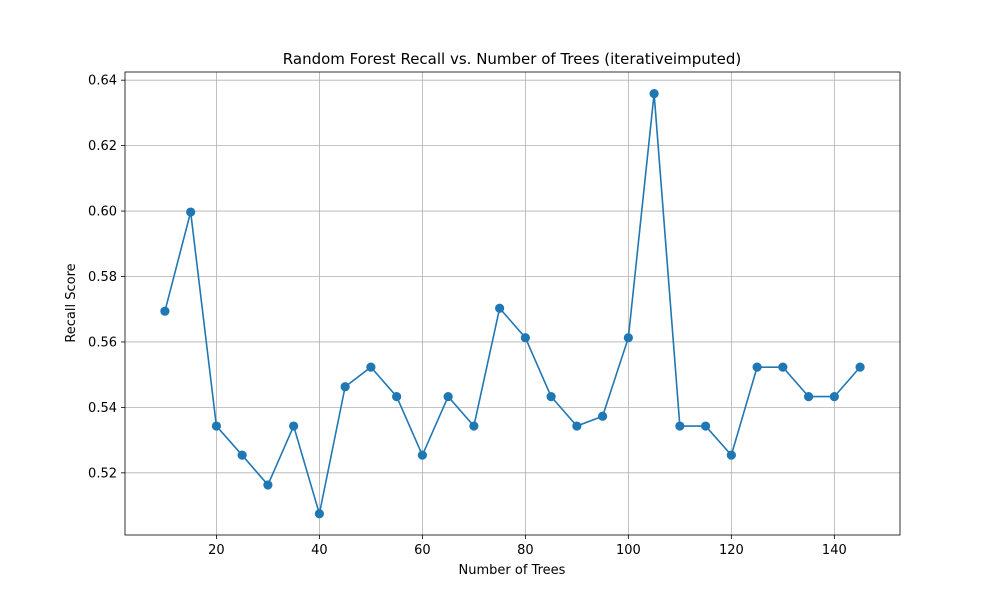 The image size is (1000, 600). Describe the element at coordinates (422, 550) in the screenshot. I see `x-tick-label: 60` at that location.